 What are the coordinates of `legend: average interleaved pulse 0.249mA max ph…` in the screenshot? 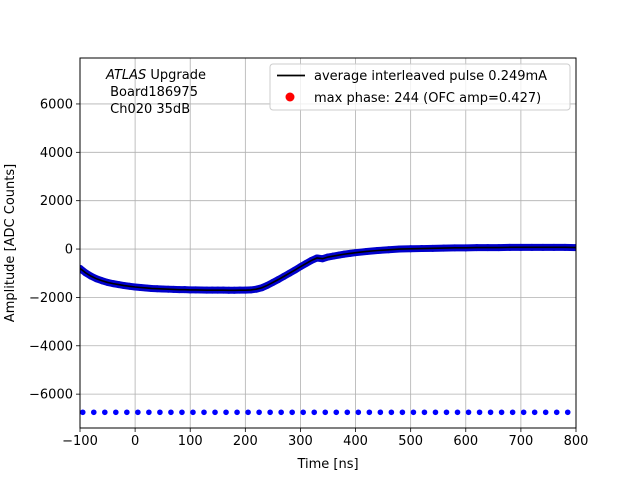 It's located at (420, 87).